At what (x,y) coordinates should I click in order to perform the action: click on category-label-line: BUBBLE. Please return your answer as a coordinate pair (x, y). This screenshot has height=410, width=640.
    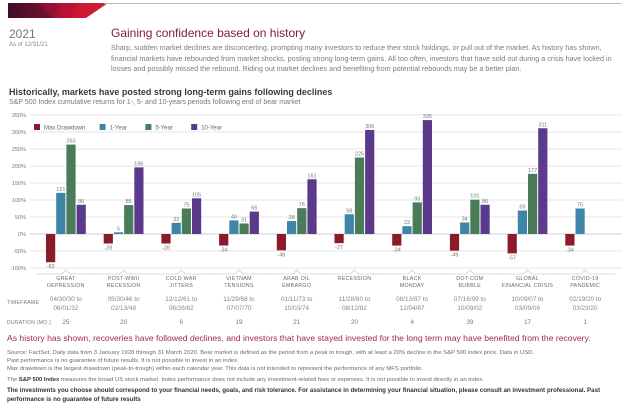
    Looking at the image, I should click on (470, 286).